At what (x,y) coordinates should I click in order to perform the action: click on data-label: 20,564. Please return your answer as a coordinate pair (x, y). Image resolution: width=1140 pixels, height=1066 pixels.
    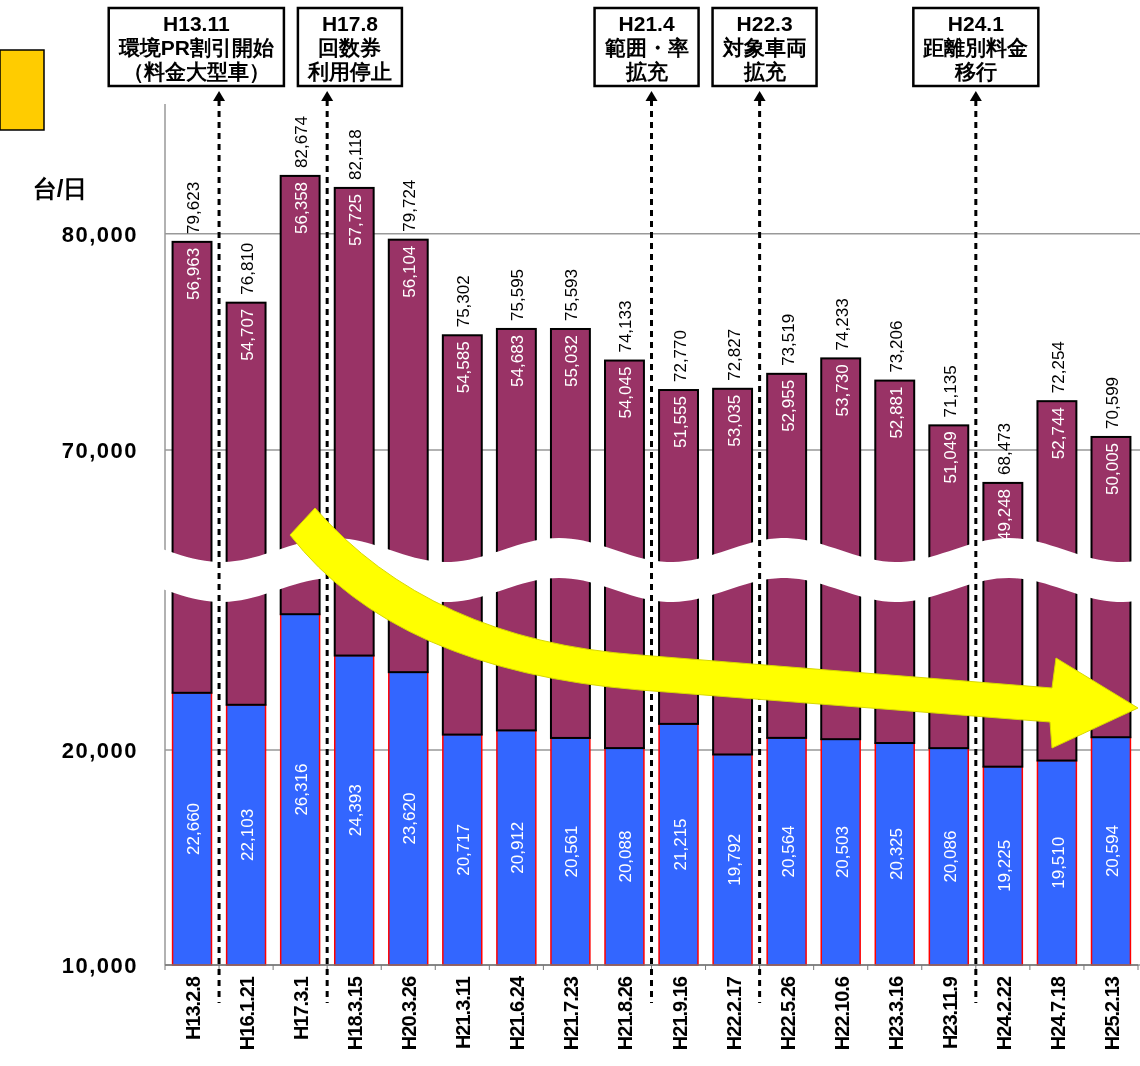
    Looking at the image, I should click on (788, 851).